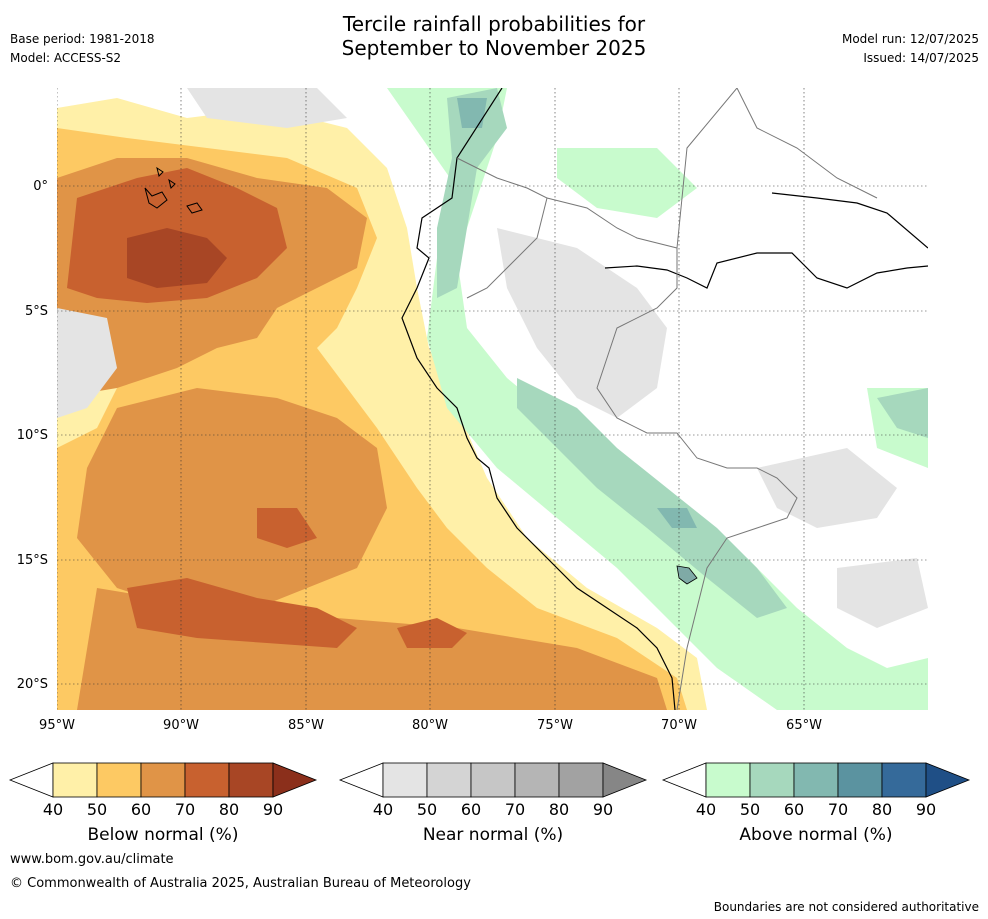 This screenshot has height=919, width=988. I want to click on colorbar-below-tick-70: 70, so click(185, 809).